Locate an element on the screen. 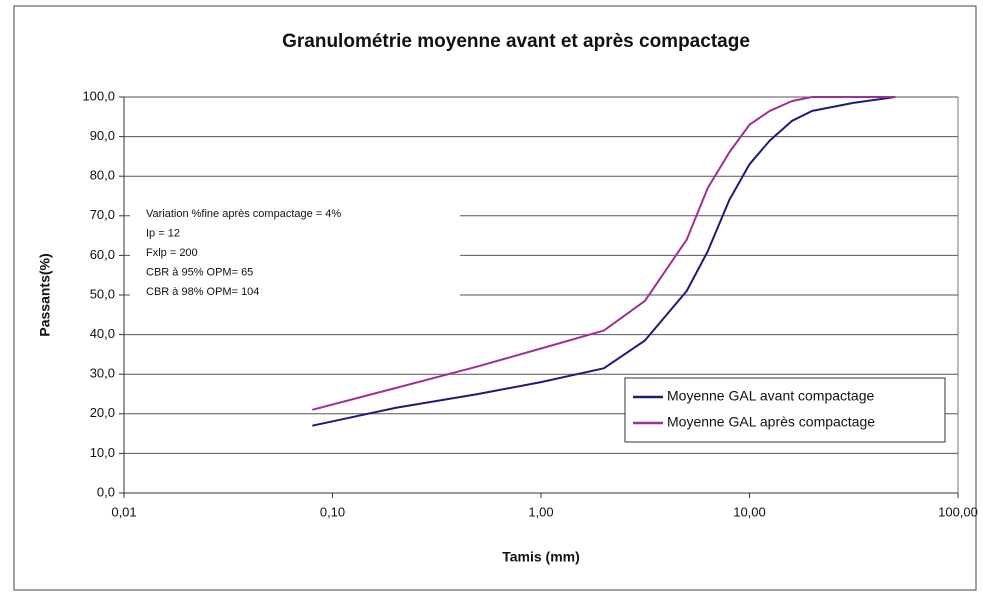 The height and width of the screenshot is (596, 983). annotation: Ip = 12 is located at coordinates (163, 233).